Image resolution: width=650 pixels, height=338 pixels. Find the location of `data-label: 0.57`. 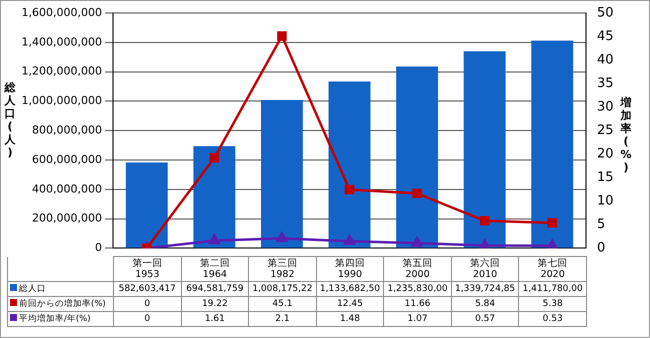

data-label: 0.57 is located at coordinates (485, 319).